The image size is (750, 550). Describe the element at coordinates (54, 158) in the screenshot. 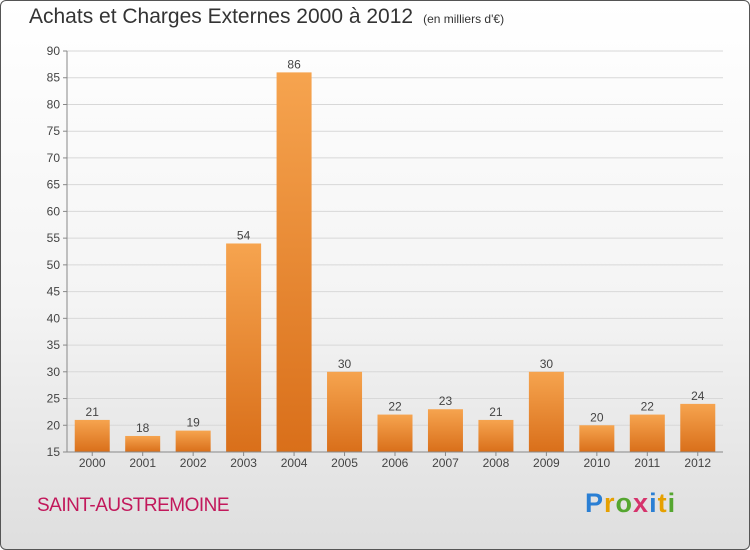

I see `ytick-label: 70` at that location.